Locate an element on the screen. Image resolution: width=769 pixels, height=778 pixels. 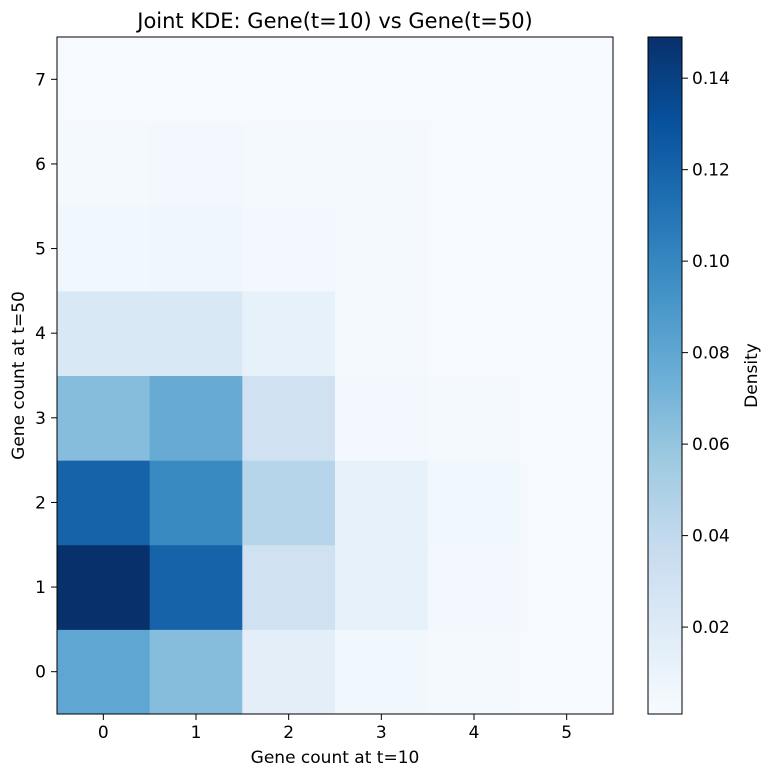
y-tick-label: 6 is located at coordinates (40, 165).